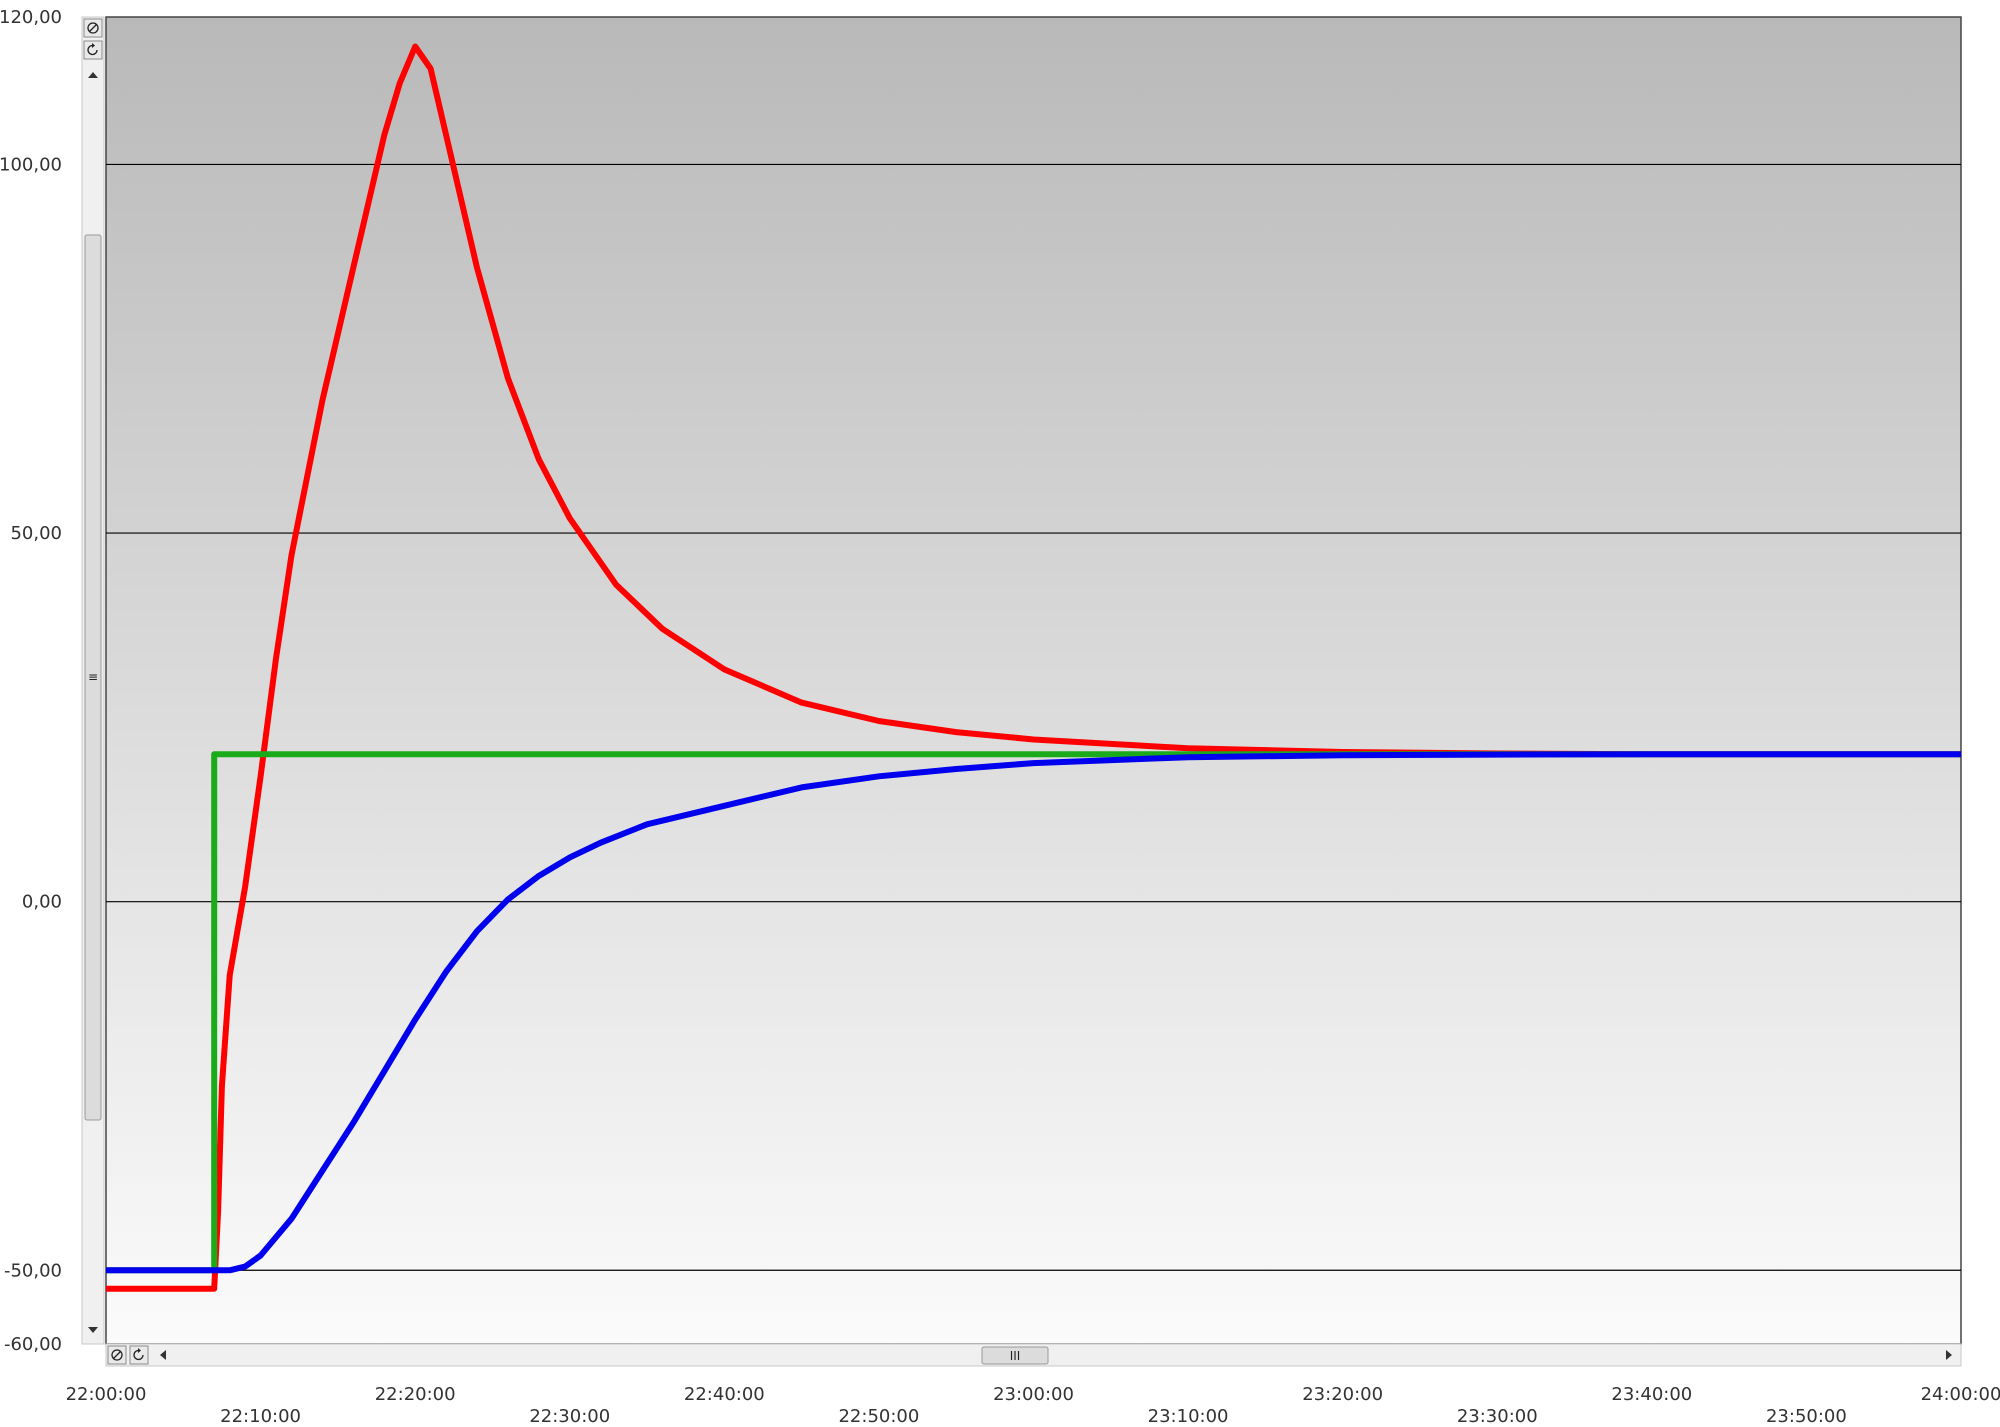 The width and height of the screenshot is (2000, 1427). I want to click on x-tick-label: 24:00:00, so click(1960, 1394).